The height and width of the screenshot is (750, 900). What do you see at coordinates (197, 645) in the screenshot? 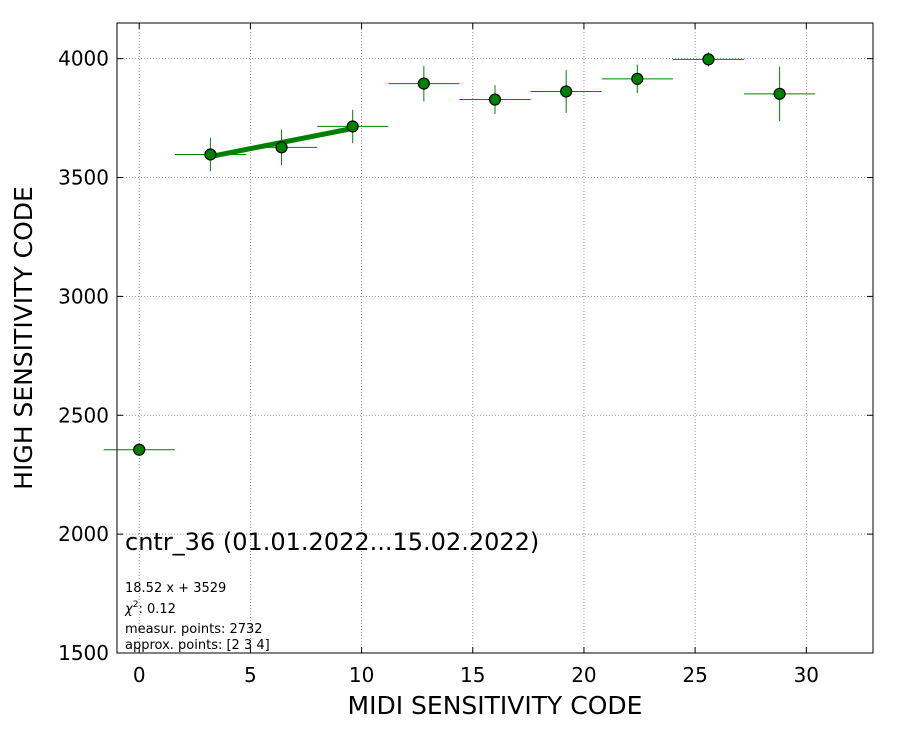
I see `approx-points: approx. points: [2 3 4]` at bounding box center [197, 645].